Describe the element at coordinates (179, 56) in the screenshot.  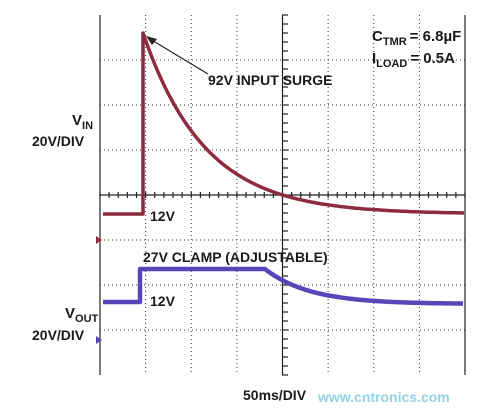
I see `arrow` at that location.